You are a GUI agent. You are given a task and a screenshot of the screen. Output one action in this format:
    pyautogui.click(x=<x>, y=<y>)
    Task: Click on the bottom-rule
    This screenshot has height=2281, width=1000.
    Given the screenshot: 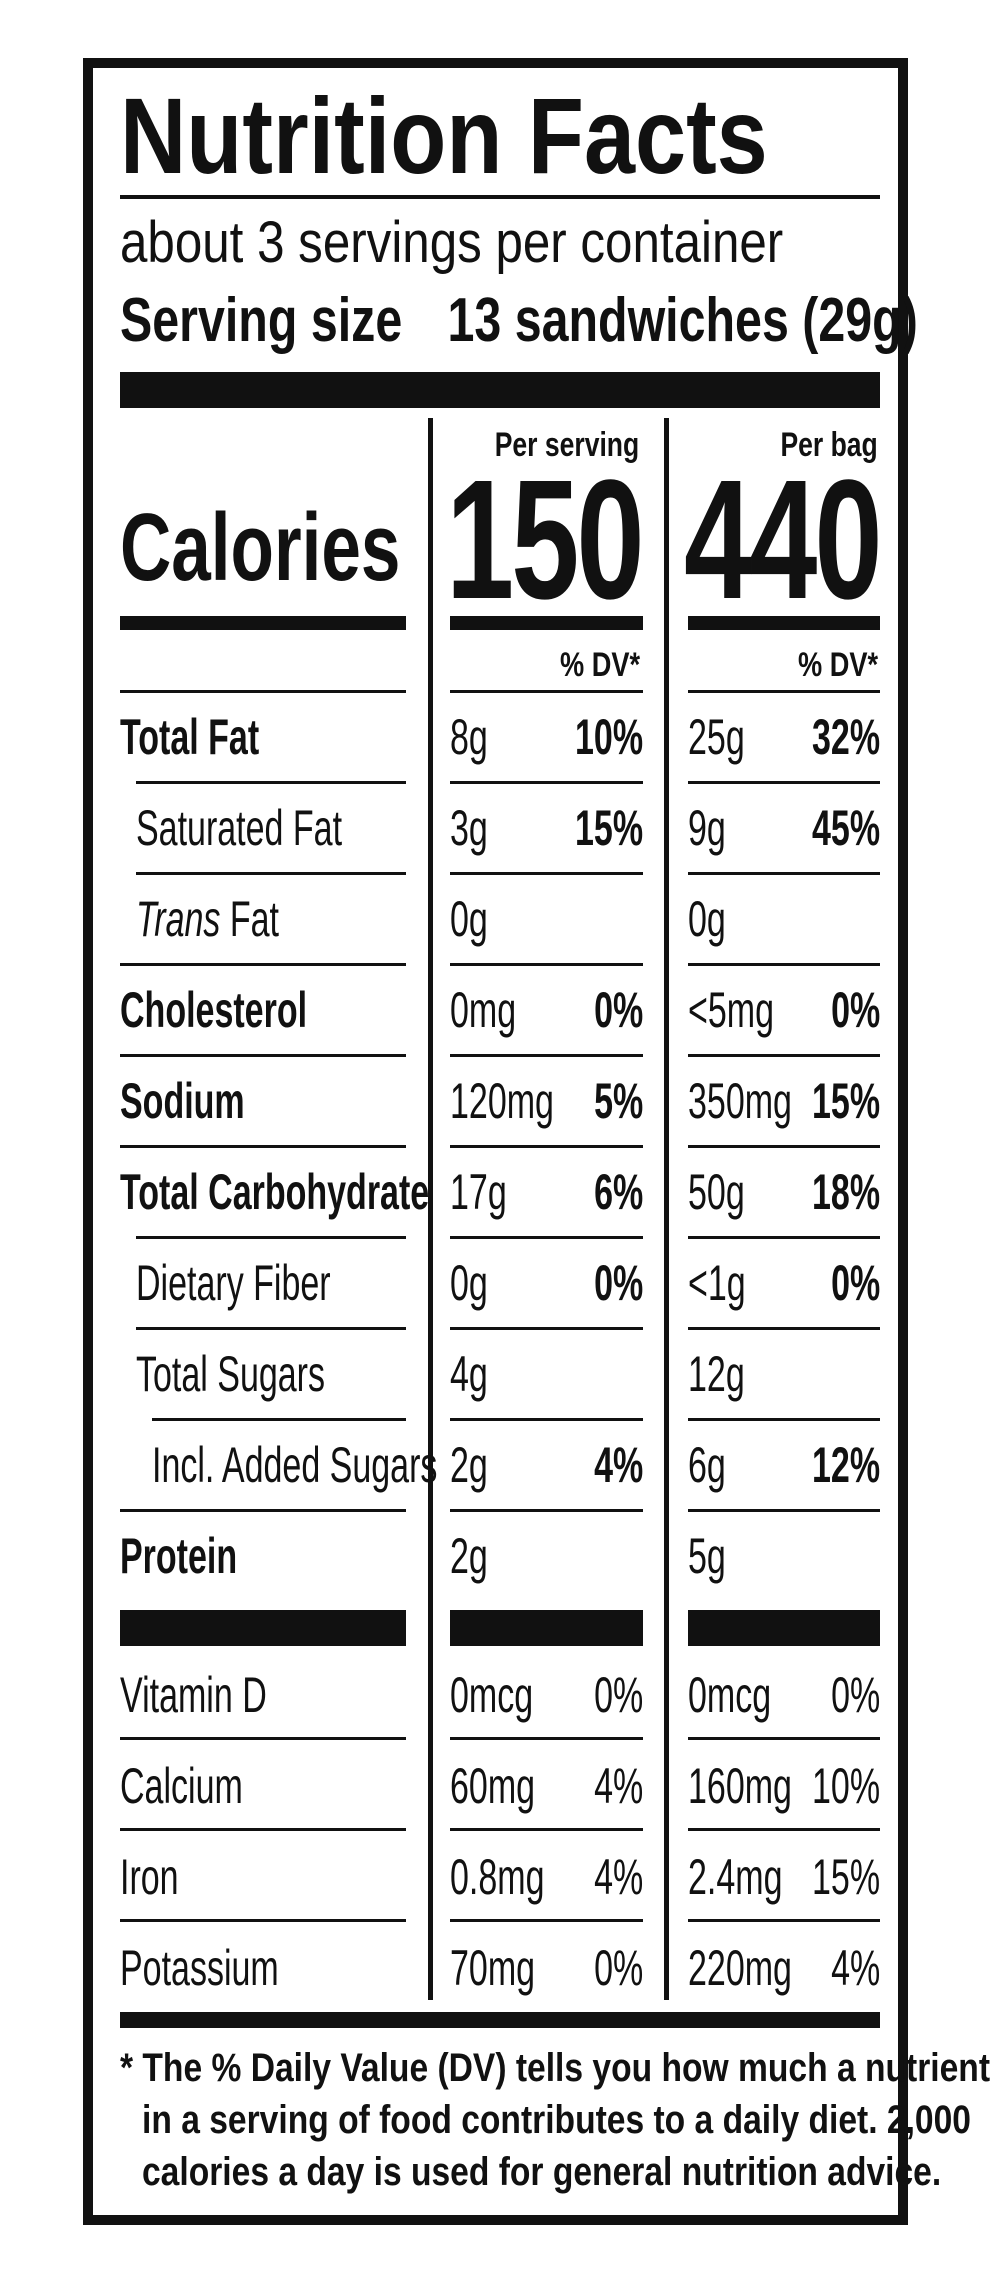 What is the action you would take?
    pyautogui.click(x=500, y=2020)
    